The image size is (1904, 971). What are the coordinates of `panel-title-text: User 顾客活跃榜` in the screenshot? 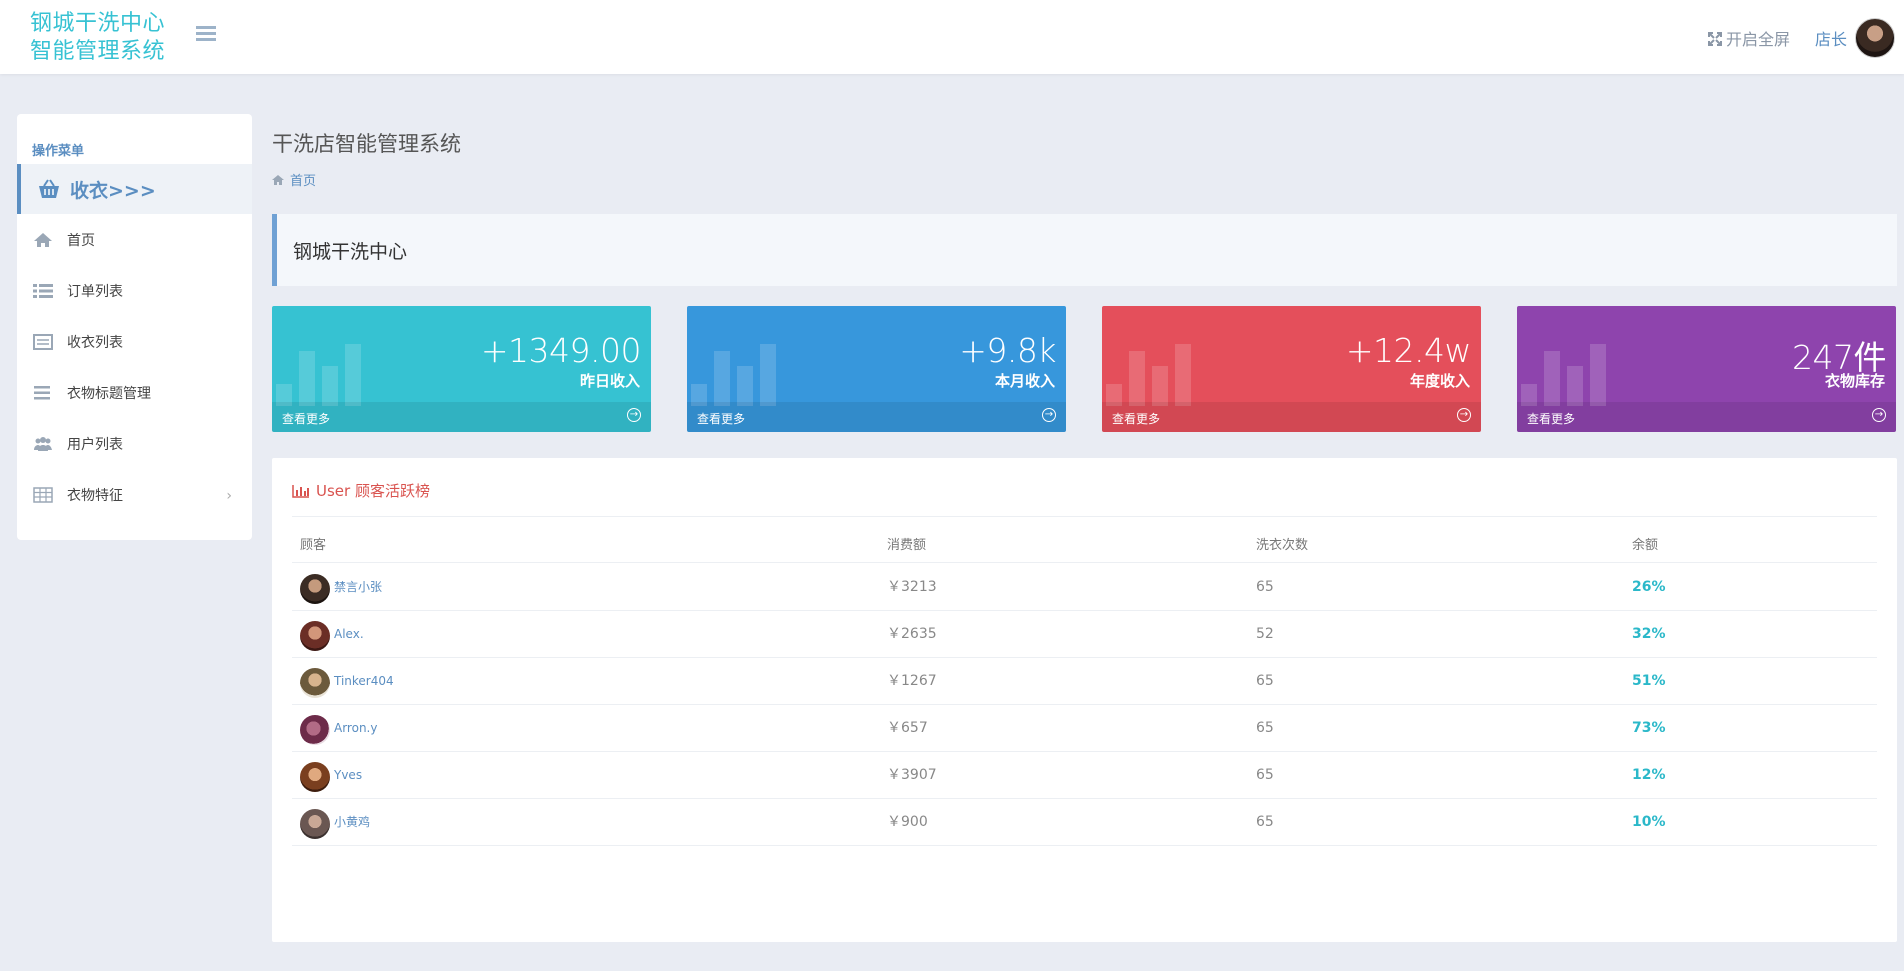 It's located at (373, 491).